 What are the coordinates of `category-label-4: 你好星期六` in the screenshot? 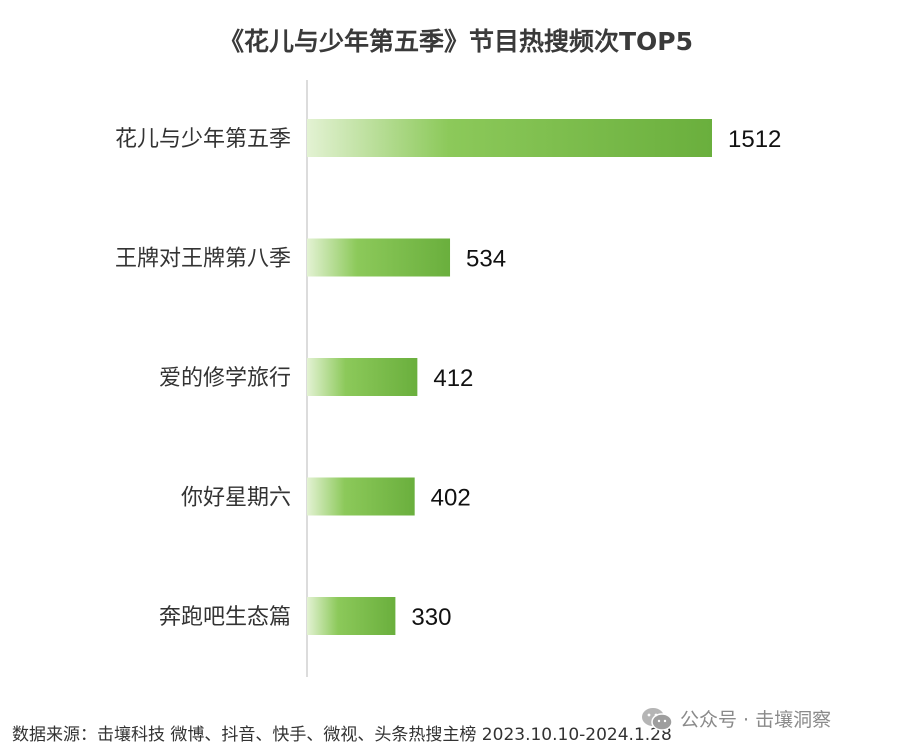 It's located at (236, 498).